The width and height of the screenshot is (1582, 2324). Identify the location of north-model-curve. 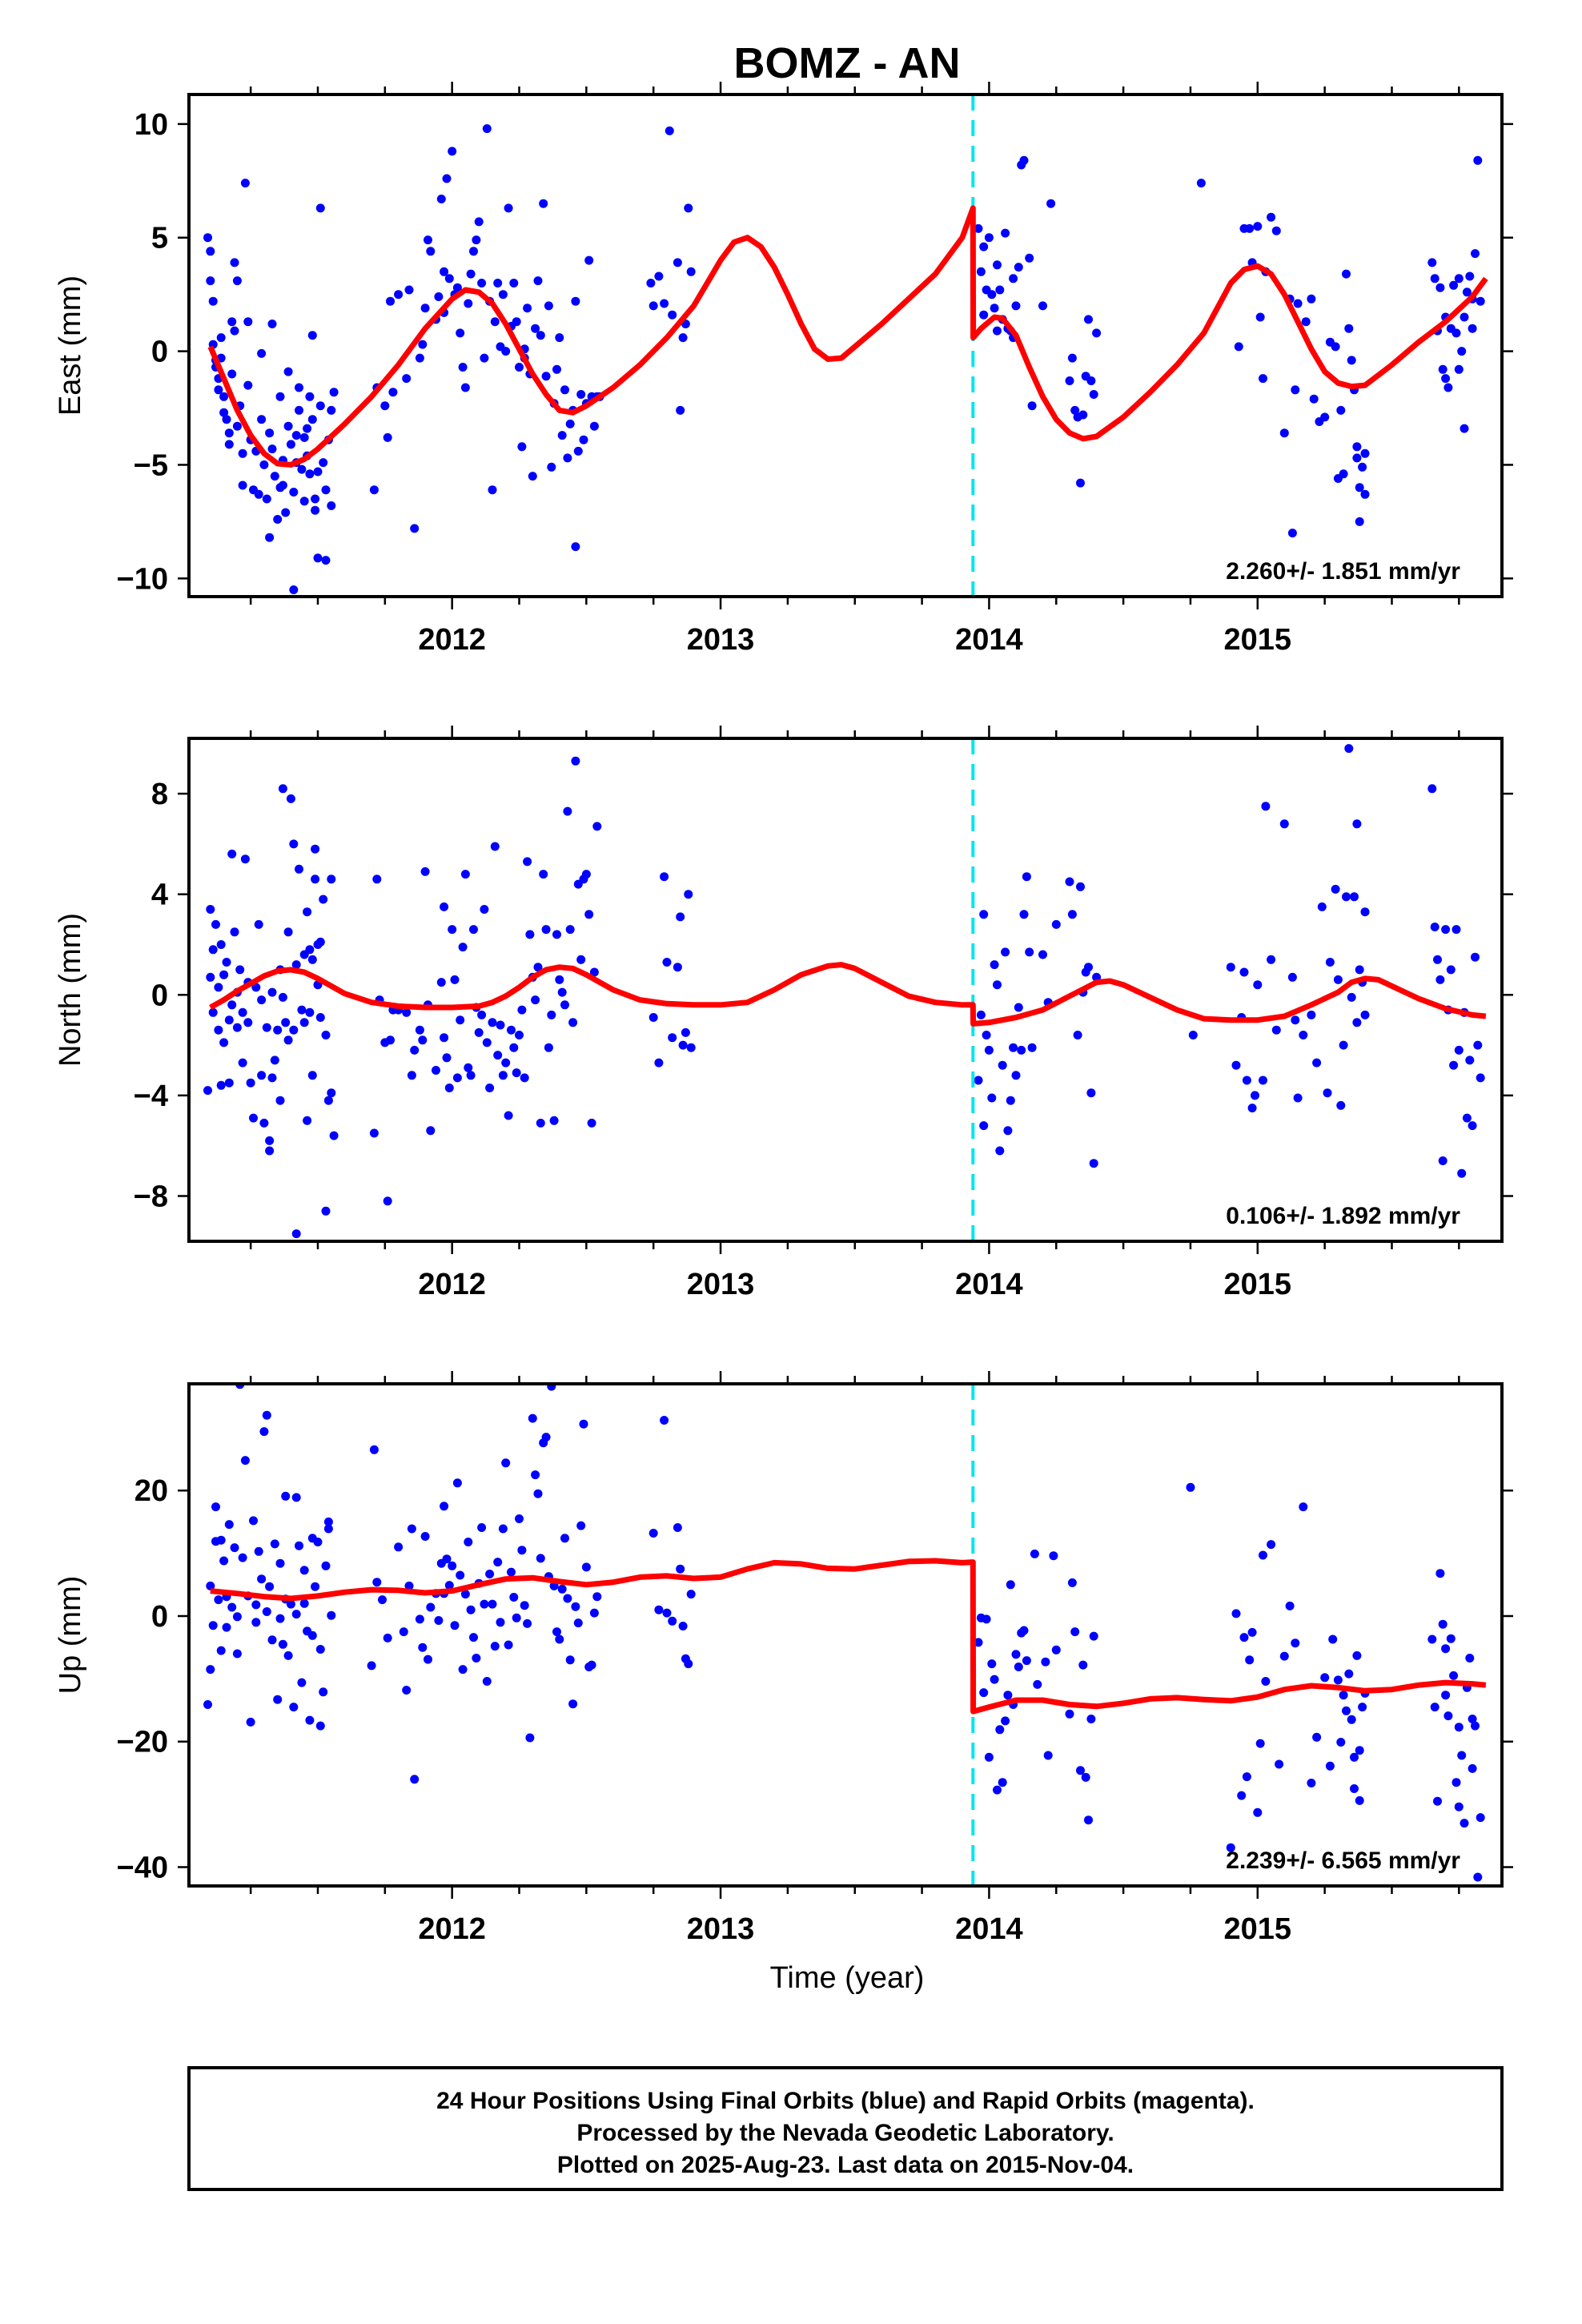
(848, 994).